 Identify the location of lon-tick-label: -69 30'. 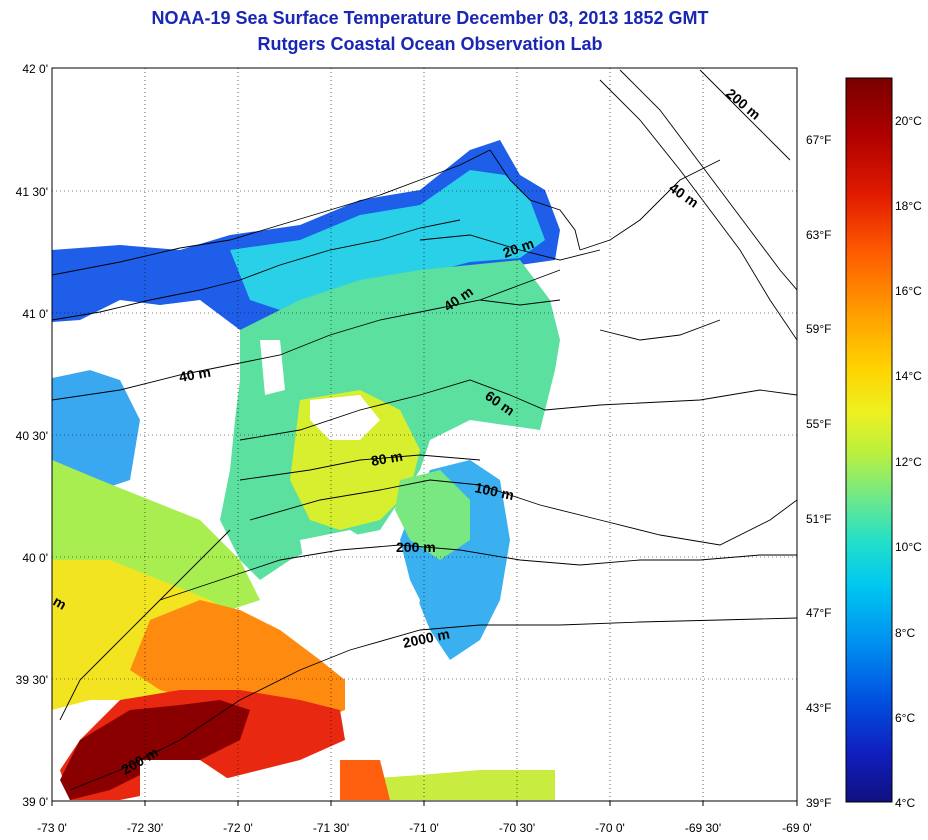
(703, 828).